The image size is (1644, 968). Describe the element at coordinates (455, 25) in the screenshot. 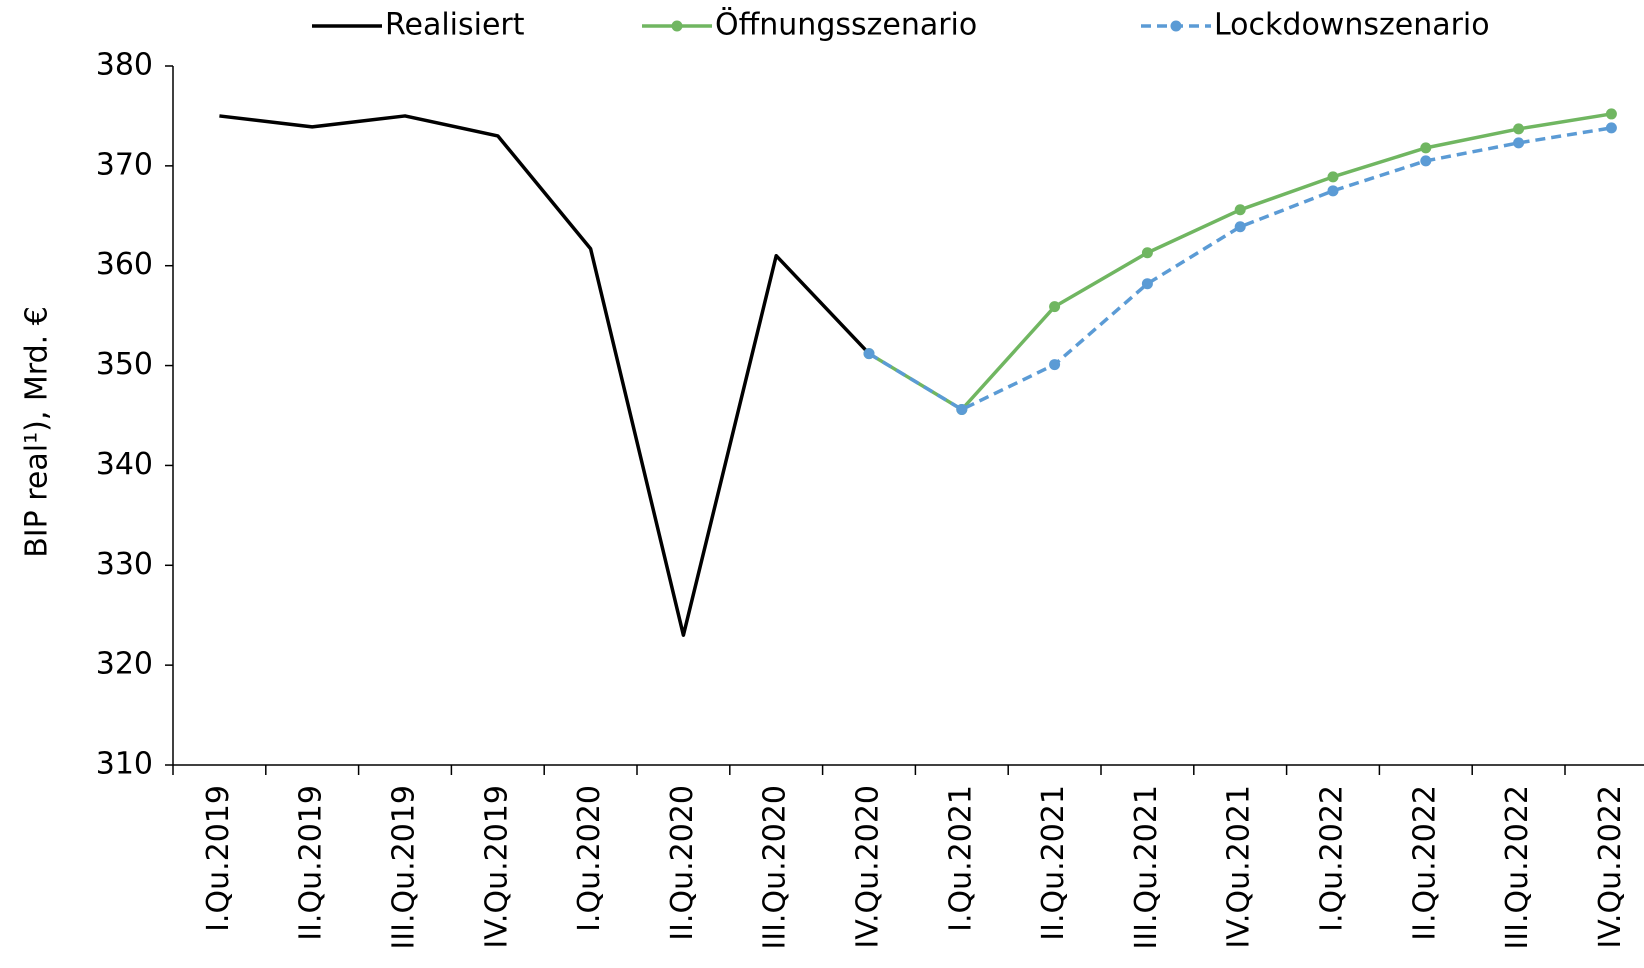

I see `legend-label: Realisiert` at that location.